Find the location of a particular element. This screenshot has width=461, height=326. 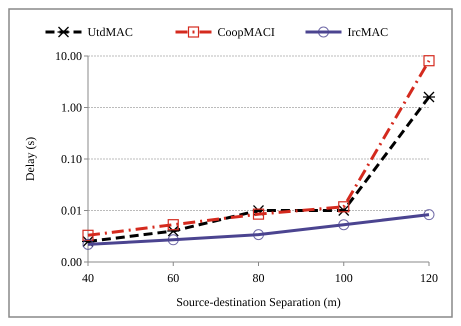

x-tick-label: 60 is located at coordinates (173, 278).